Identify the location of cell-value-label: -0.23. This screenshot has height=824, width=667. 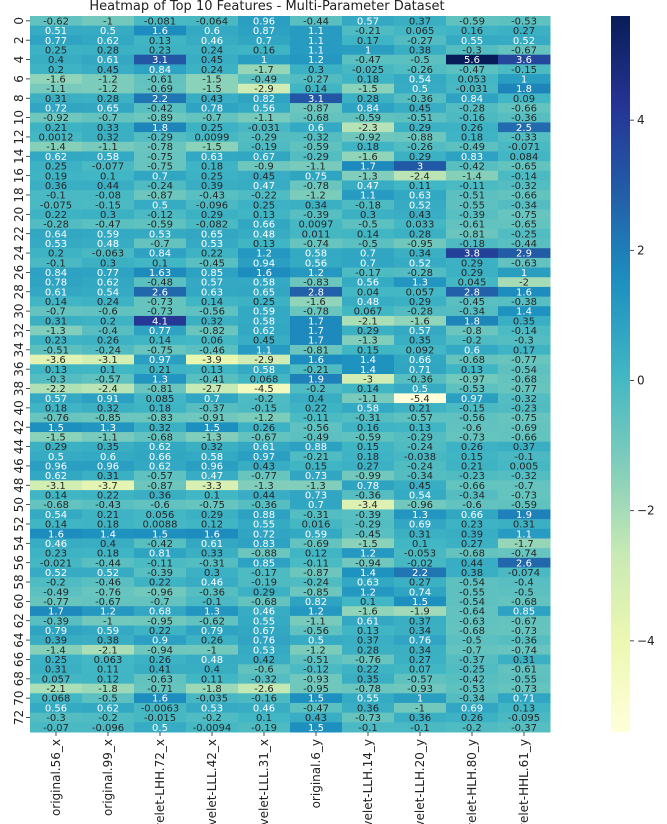
(472, 476).